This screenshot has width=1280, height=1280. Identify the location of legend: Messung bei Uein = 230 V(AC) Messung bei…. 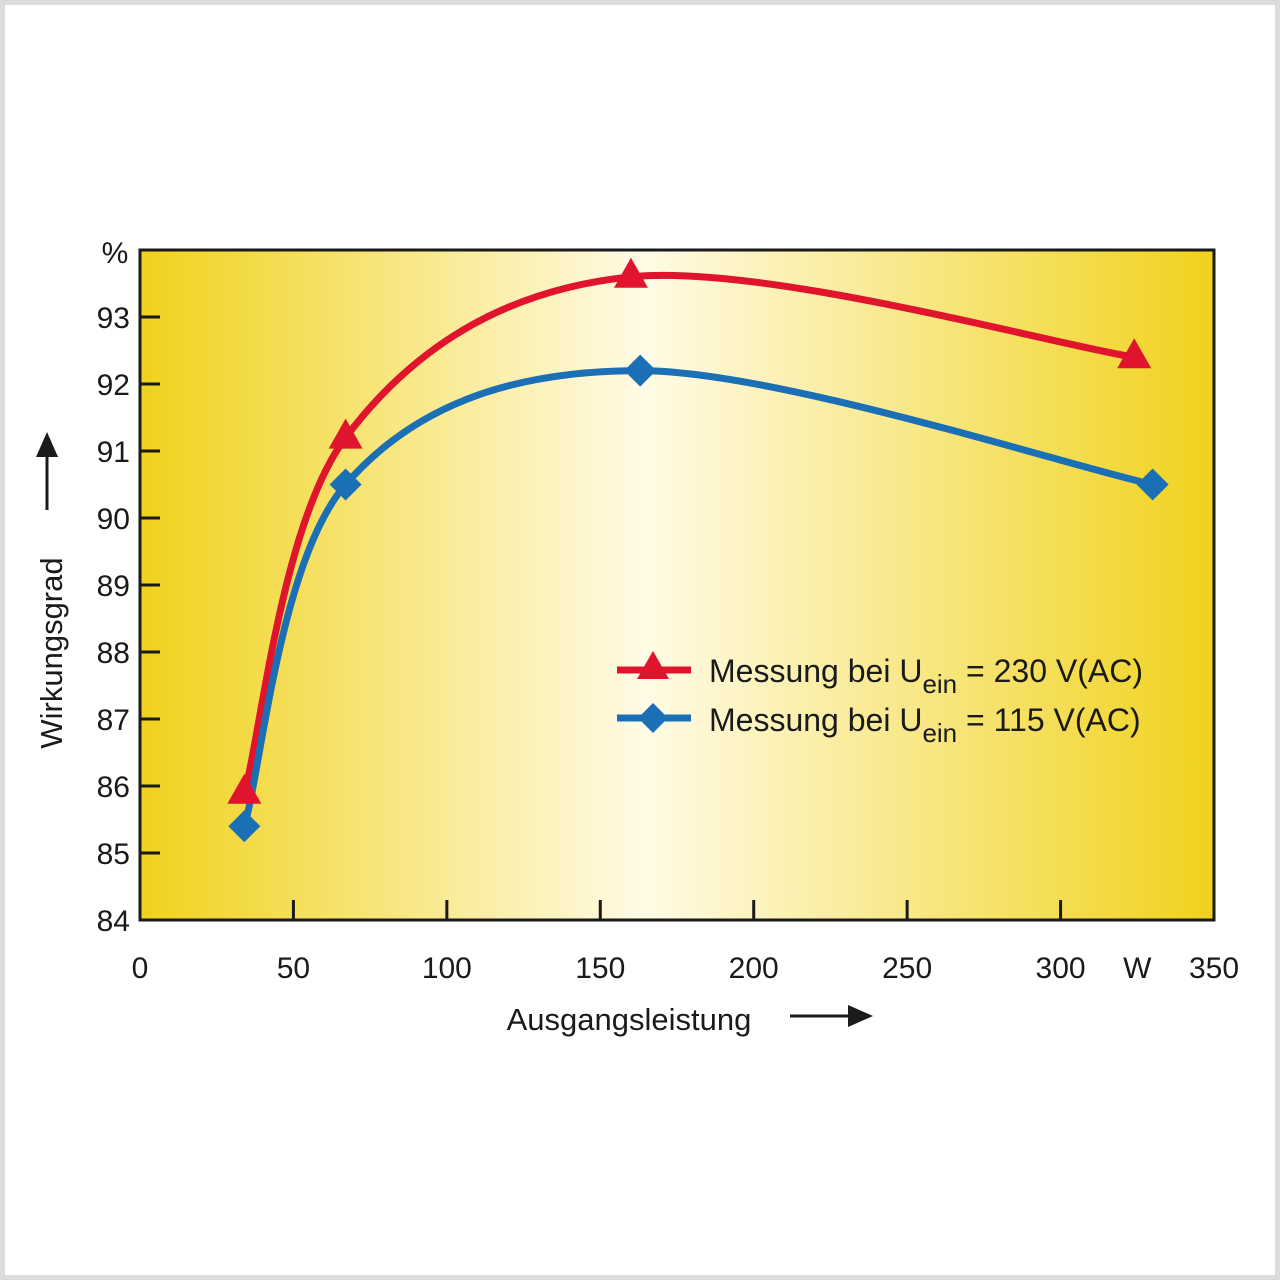
(880, 699).